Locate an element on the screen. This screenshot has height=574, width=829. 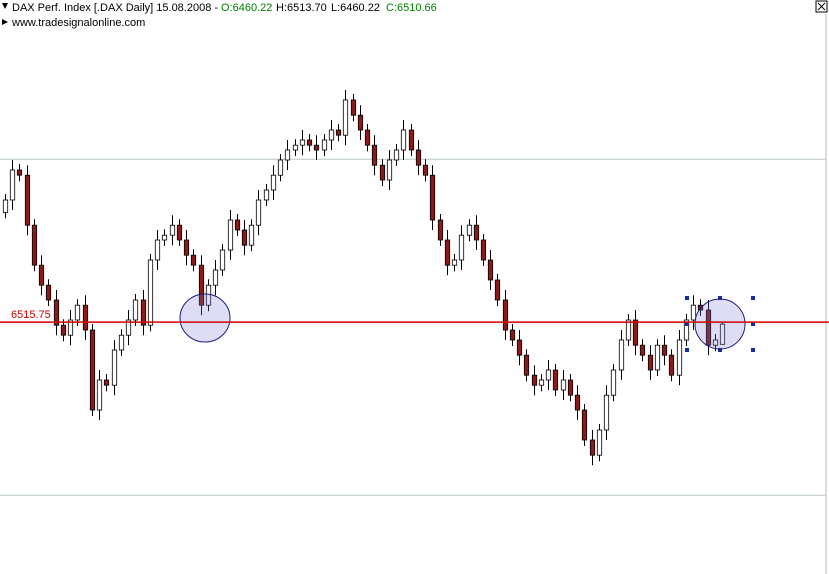
close-x is located at coordinates (821, 6).